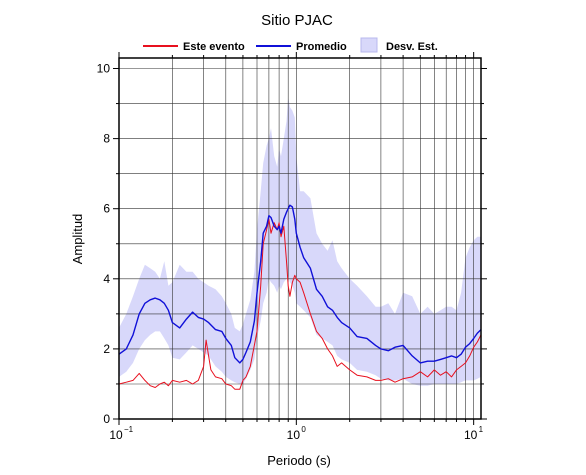 The width and height of the screenshot is (586, 475). What do you see at coordinates (481, 429) in the screenshot?
I see `x-tick-exponent: 1` at bounding box center [481, 429].